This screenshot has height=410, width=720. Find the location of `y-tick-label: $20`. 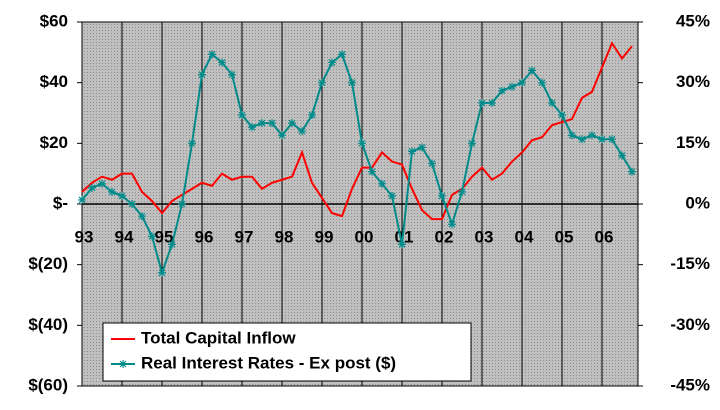

y-tick-label: $20 is located at coordinates (54, 142).